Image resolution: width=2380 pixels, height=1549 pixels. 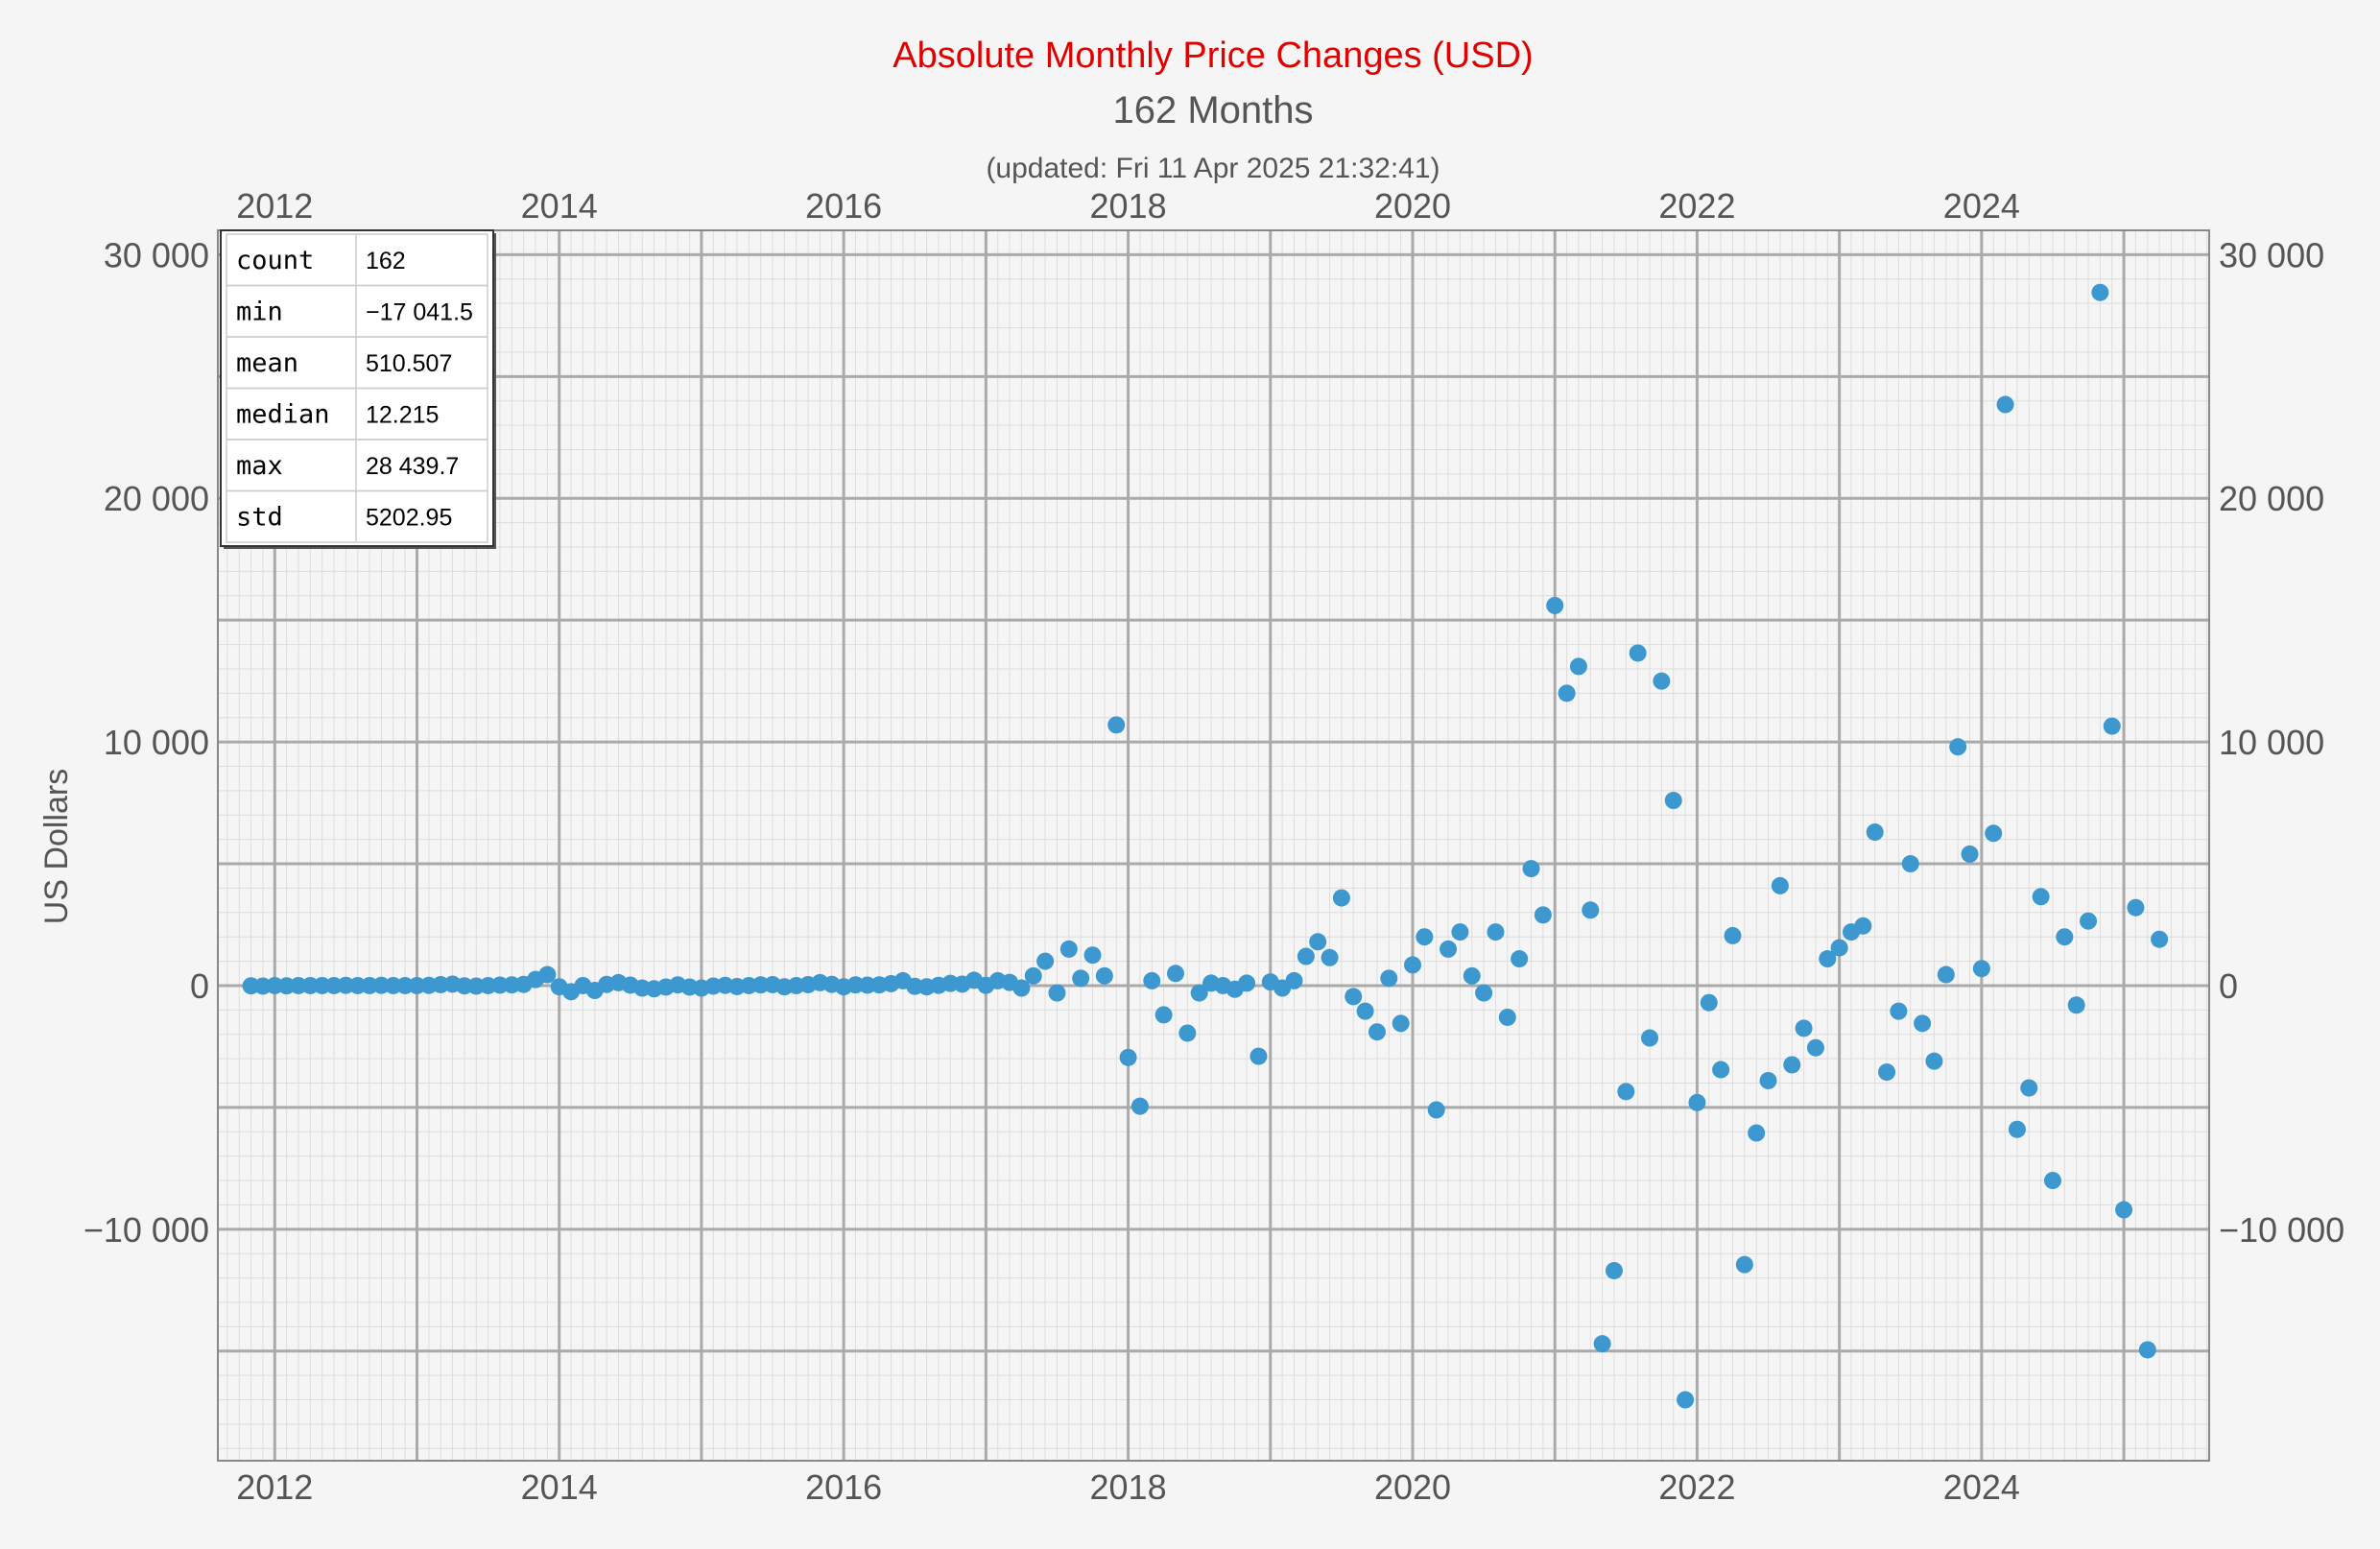 I want to click on y-tick-label-left: 30 000, so click(x=157, y=254).